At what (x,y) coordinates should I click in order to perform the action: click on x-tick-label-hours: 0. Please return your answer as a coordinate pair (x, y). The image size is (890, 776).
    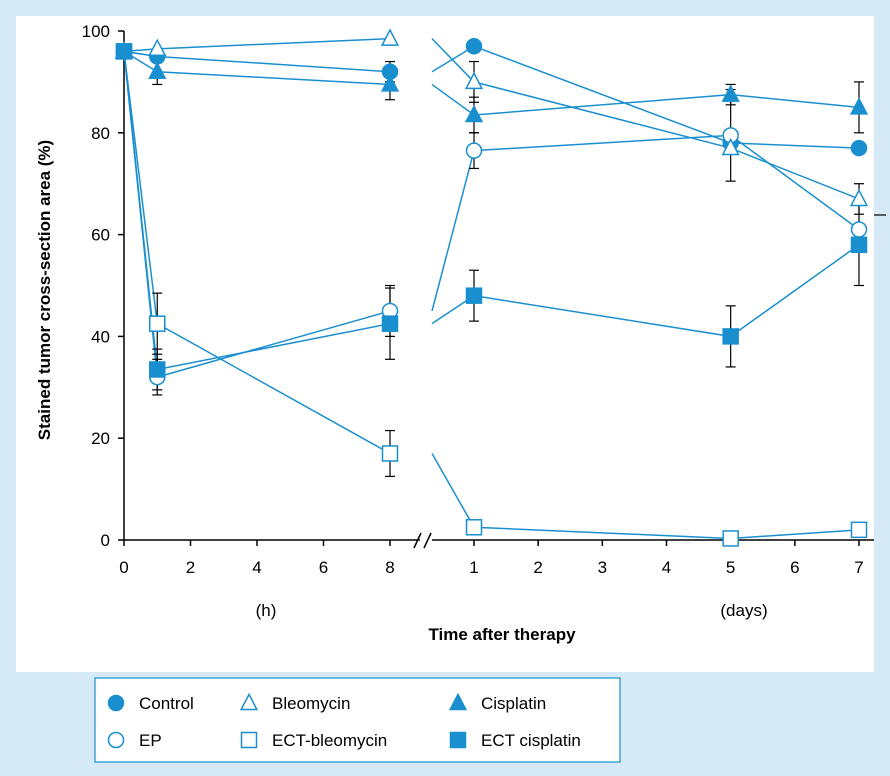
    Looking at the image, I should click on (123, 567).